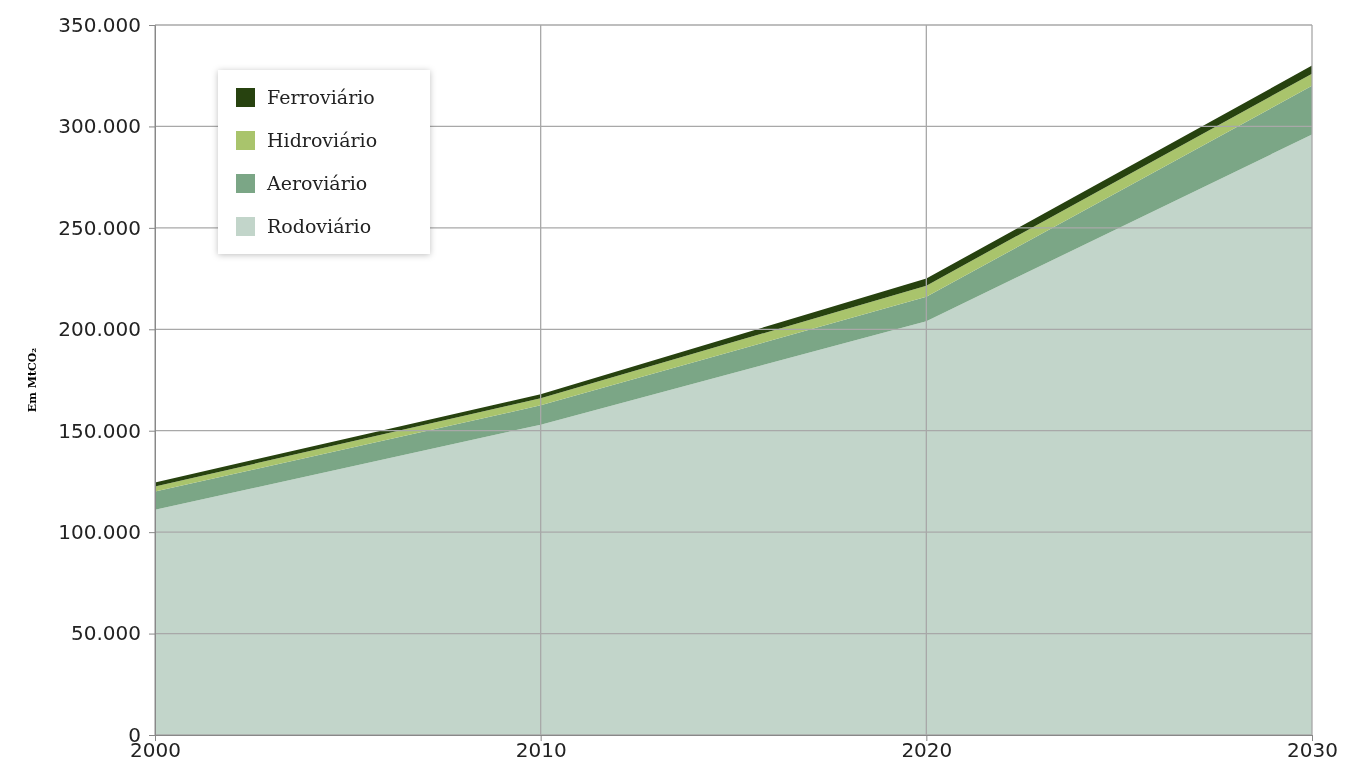  I want to click on y-tick-label: 300.000, so click(99, 126).